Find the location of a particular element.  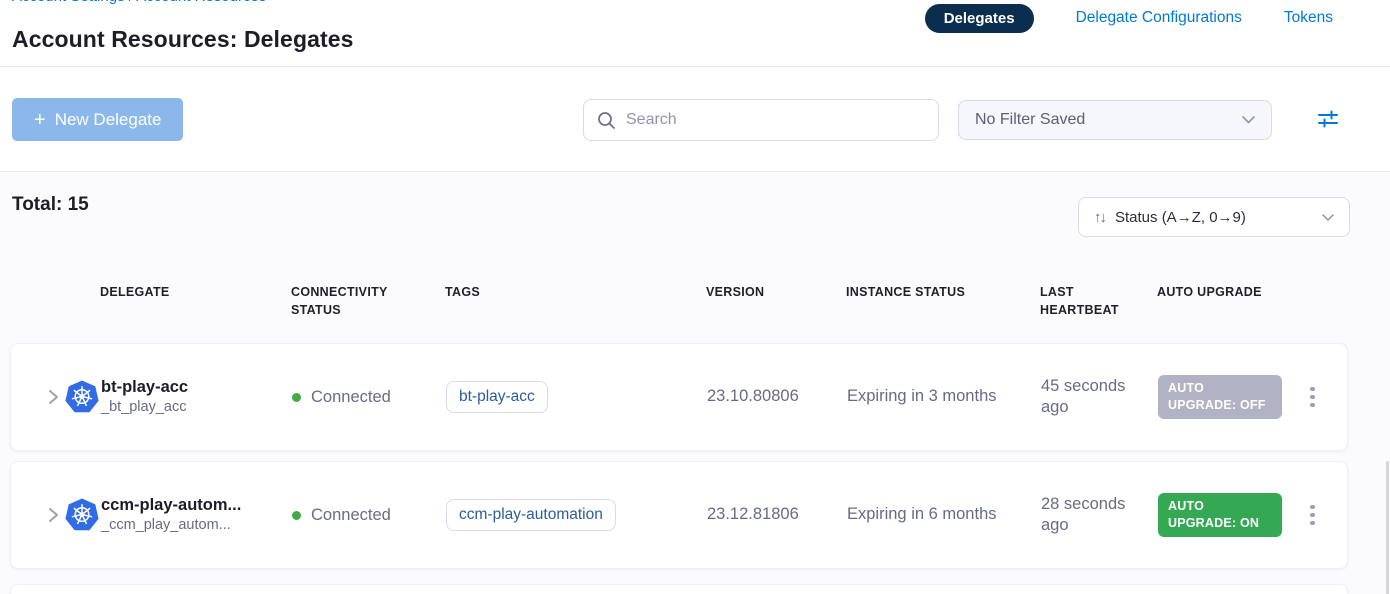

last-heartbeat: 28 seconds ago is located at coordinates (1083, 514).